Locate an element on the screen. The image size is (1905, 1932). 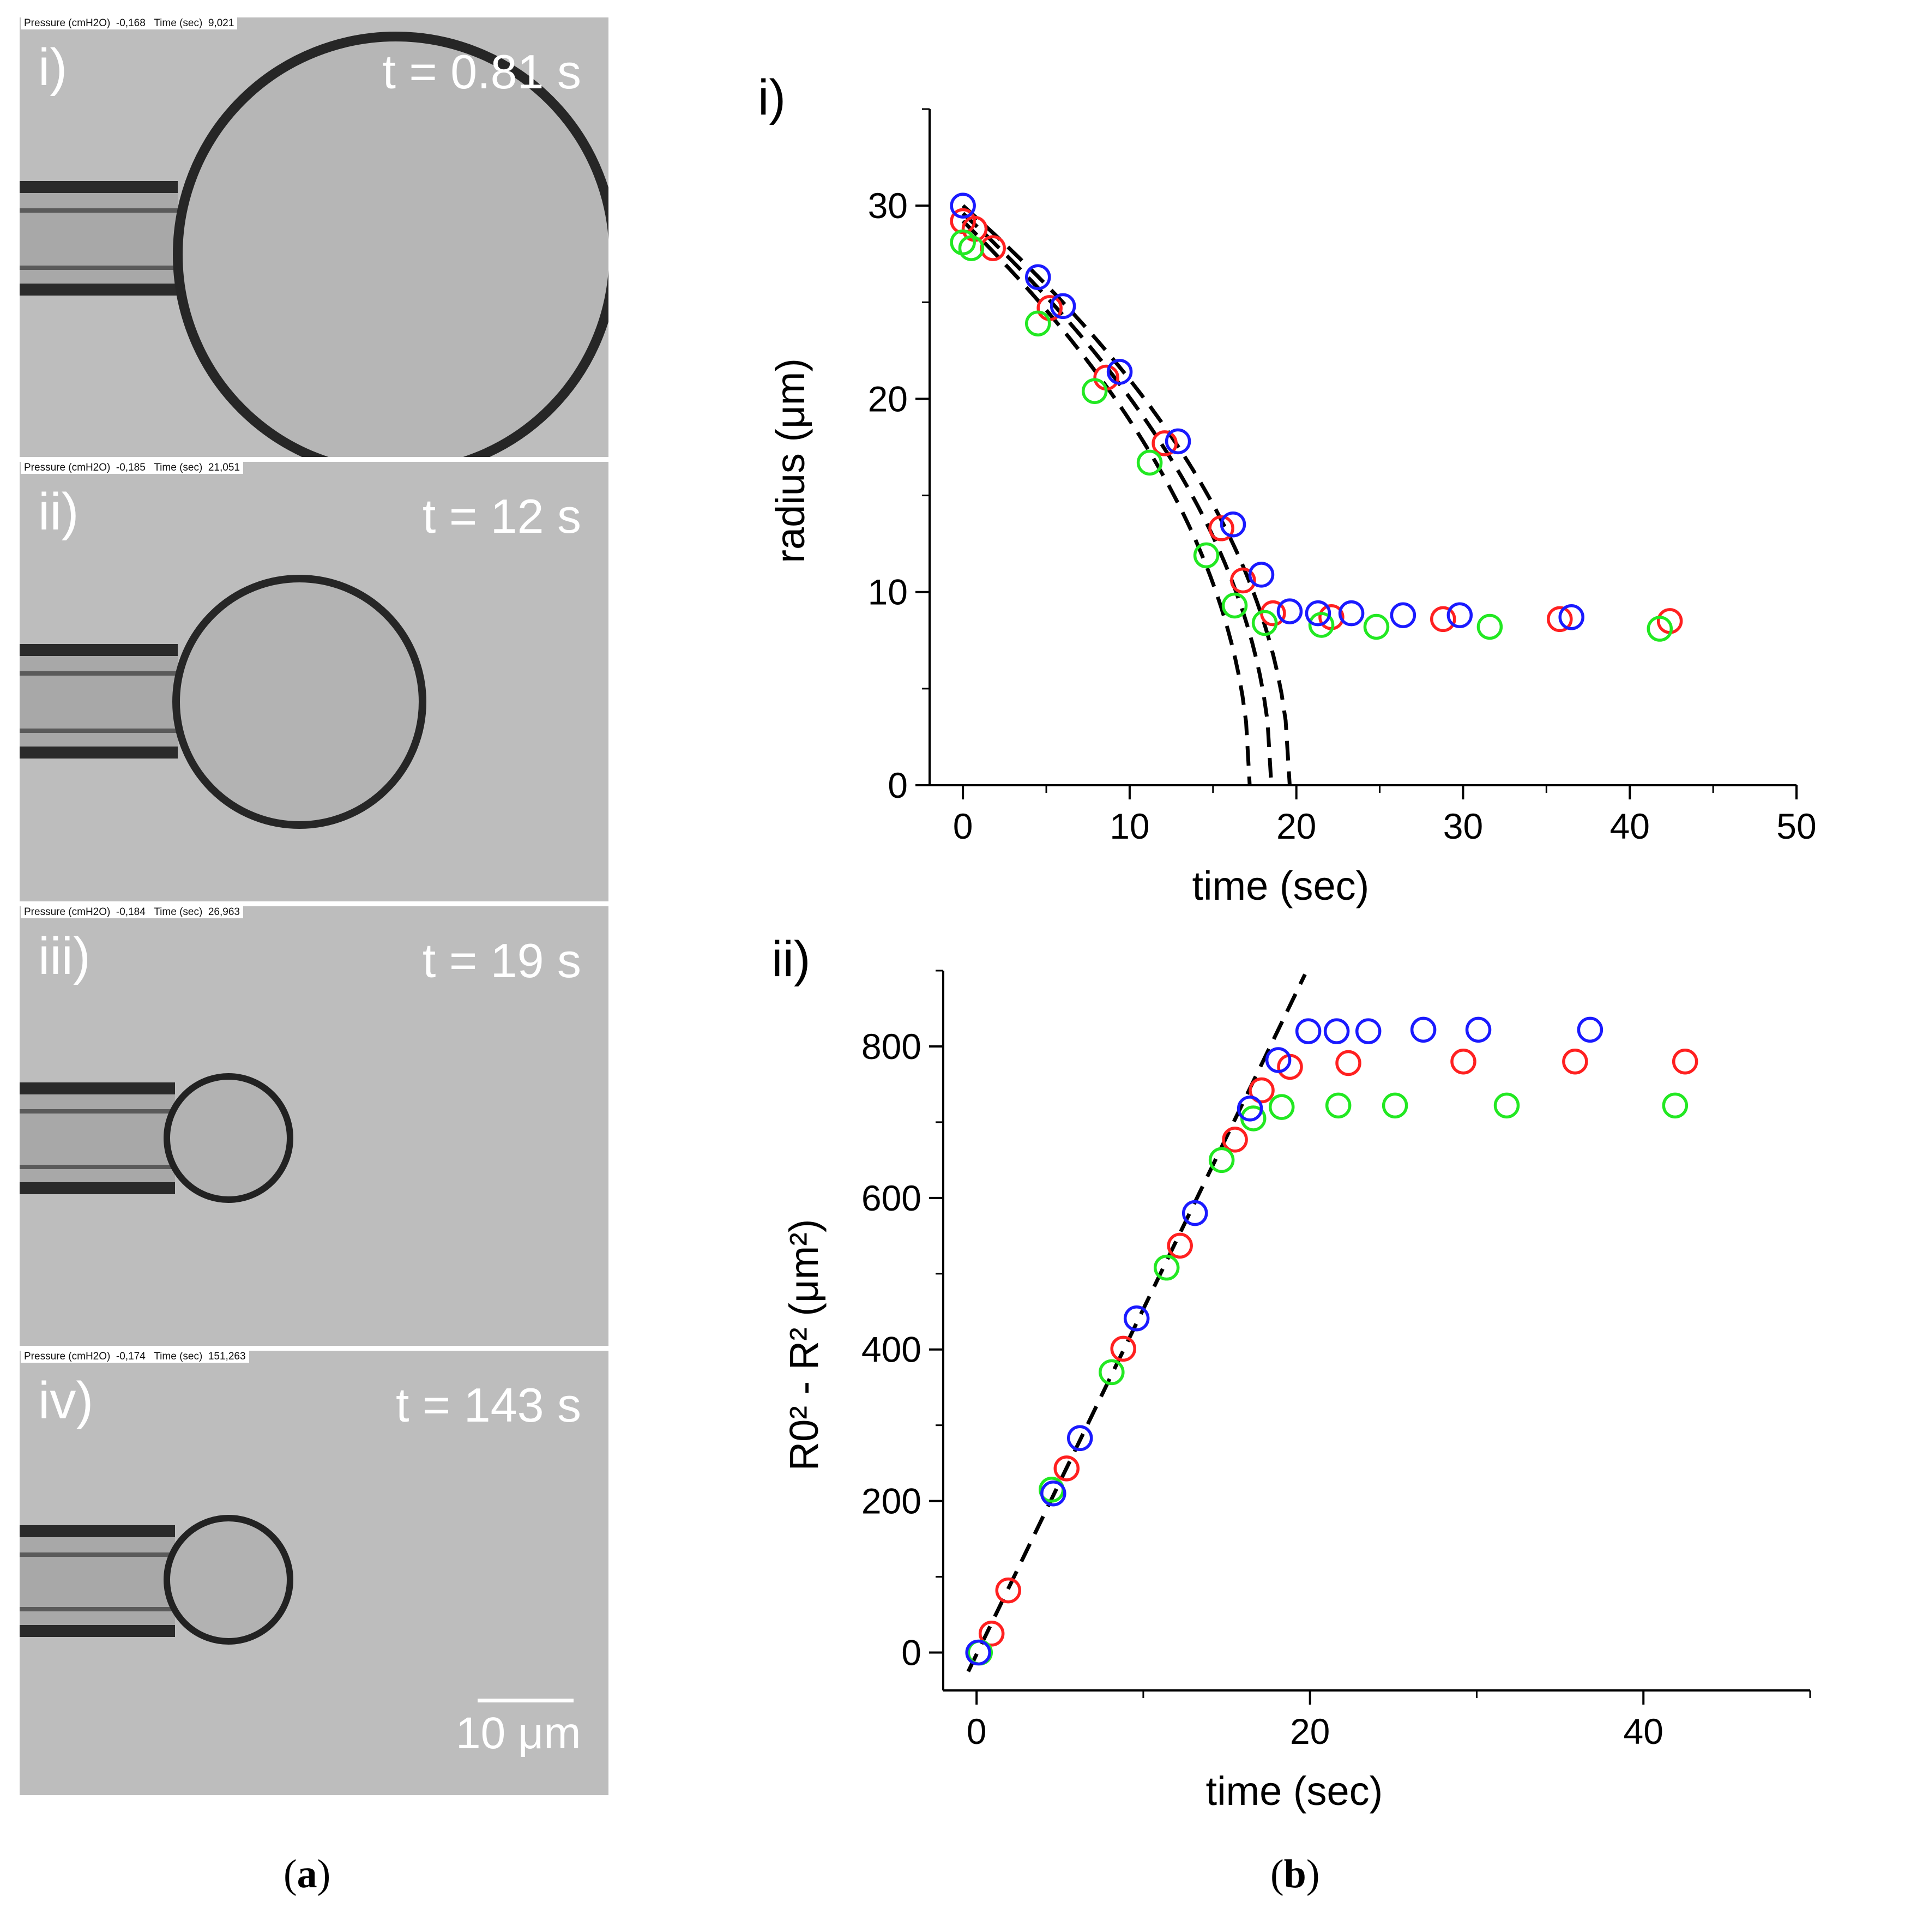
caption-b-letter: b is located at coordinates (1294, 1874).